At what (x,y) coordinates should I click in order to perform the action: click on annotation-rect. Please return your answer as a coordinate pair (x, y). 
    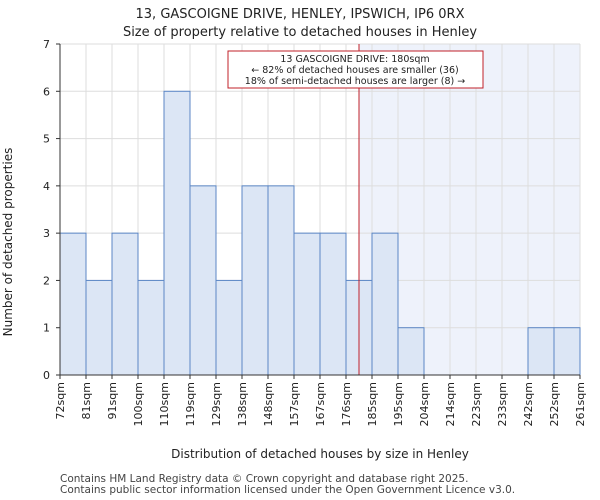
    Looking at the image, I should click on (355, 69).